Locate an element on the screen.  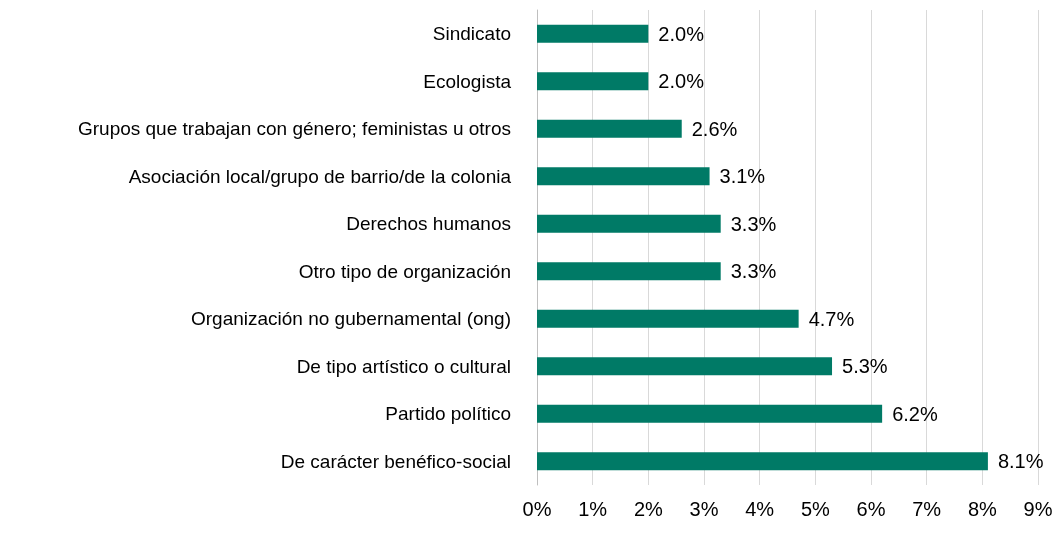
x-tick-label: 5% is located at coordinates (815, 509).